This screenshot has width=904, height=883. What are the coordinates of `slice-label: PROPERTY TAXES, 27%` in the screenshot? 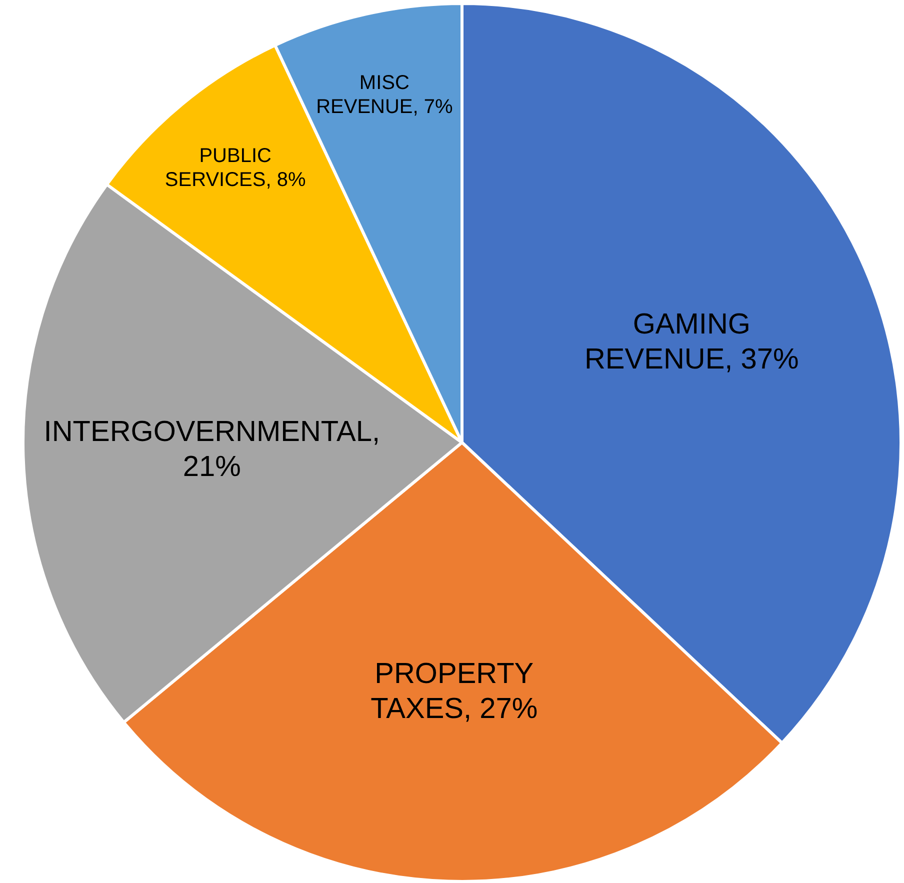 It's located at (454, 692).